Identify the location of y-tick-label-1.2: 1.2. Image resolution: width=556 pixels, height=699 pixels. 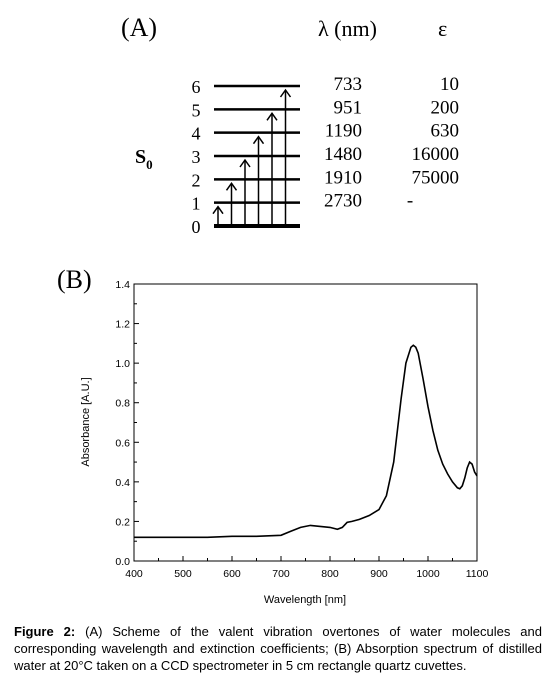
(122, 325).